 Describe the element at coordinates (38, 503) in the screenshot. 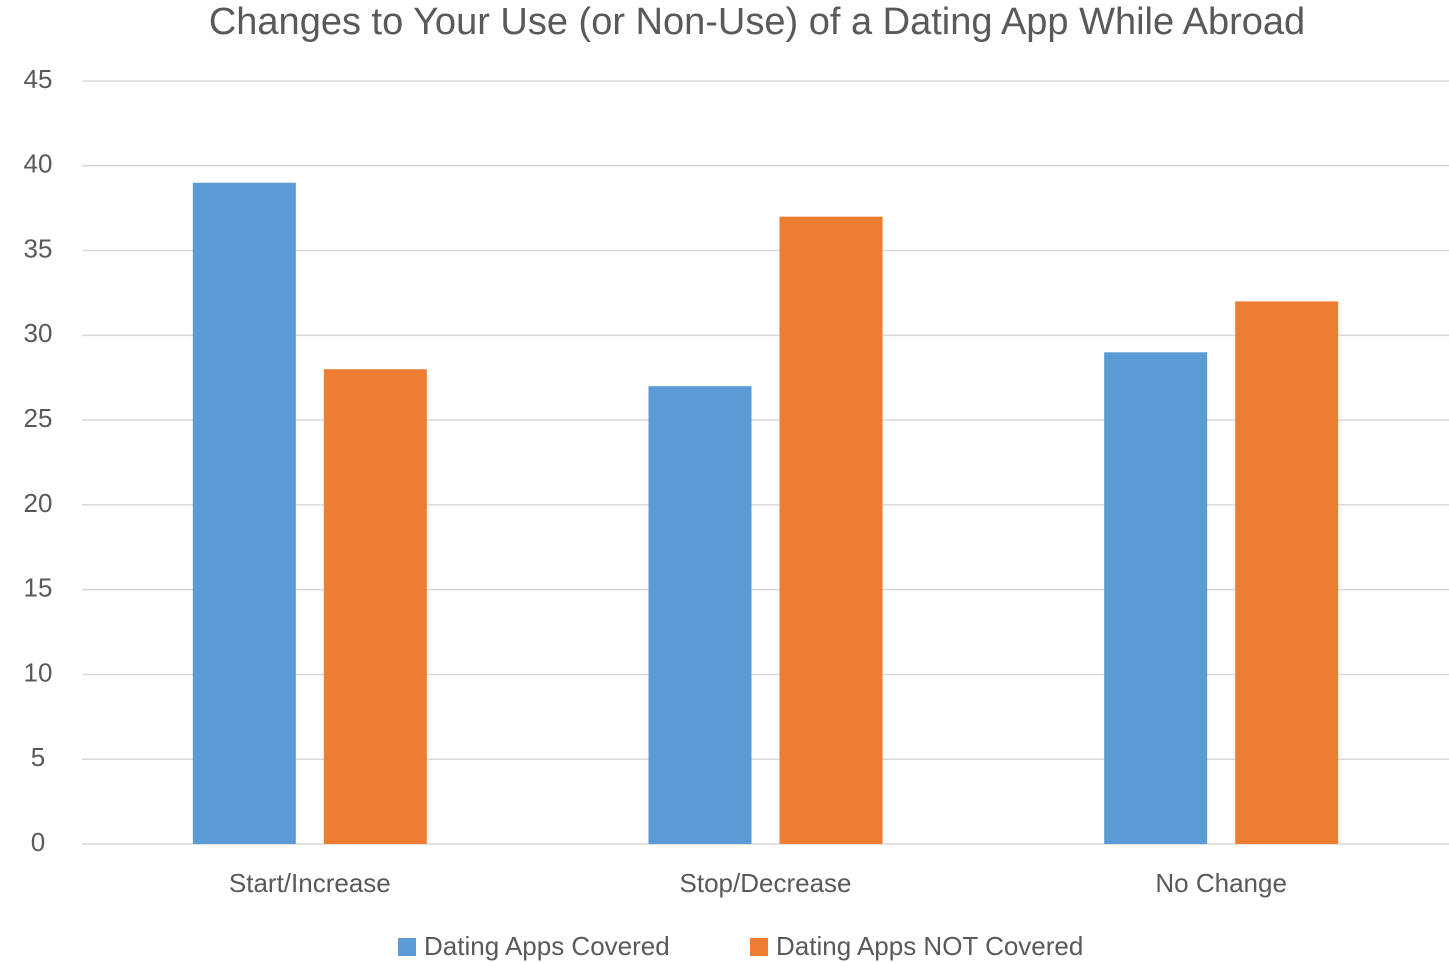

I see `y-tick-label: 20` at that location.